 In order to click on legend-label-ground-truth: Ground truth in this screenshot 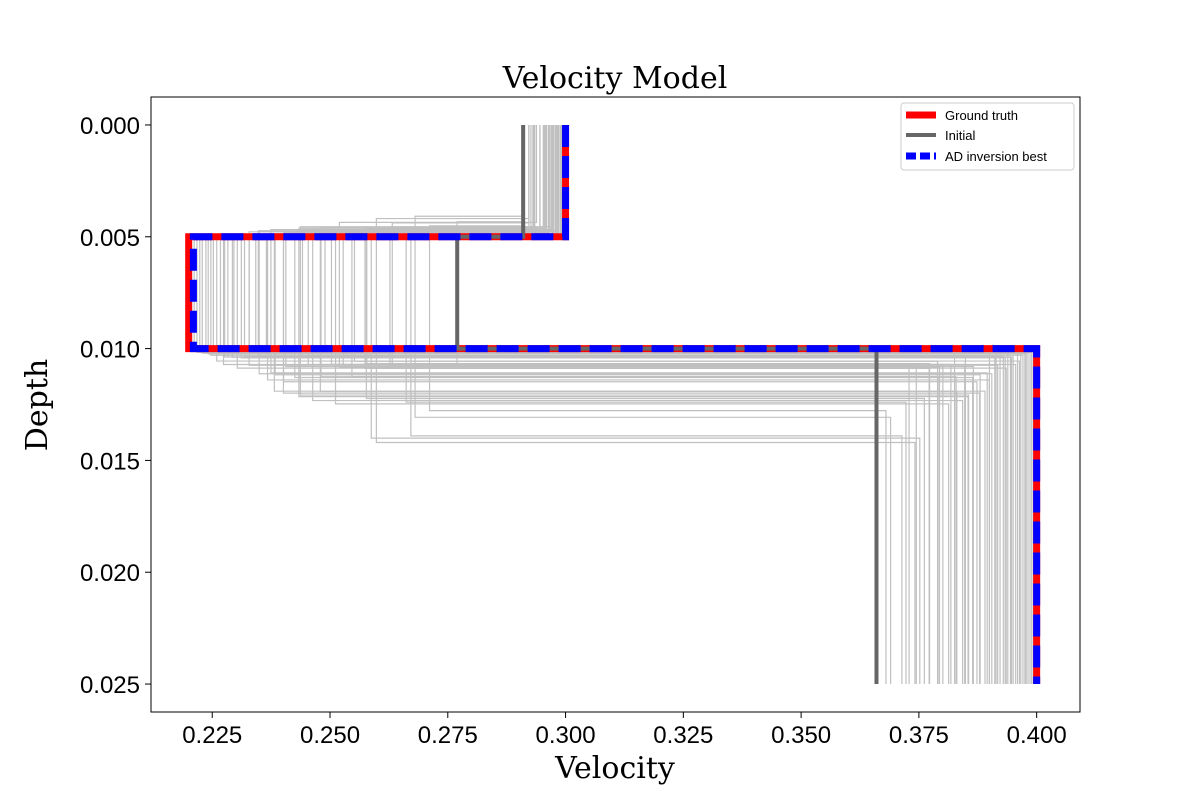, I will do `click(981, 115)`.